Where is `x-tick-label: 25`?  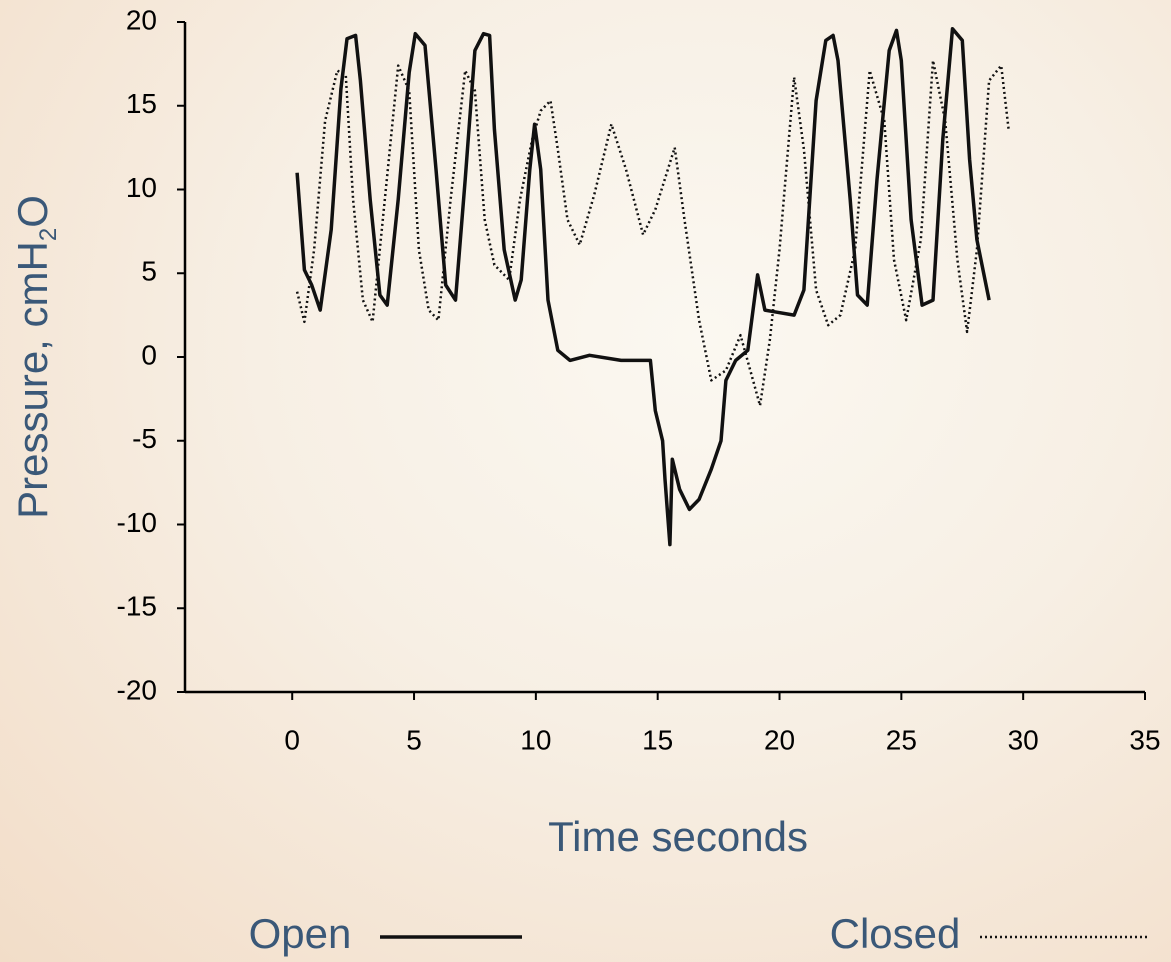 x-tick-label: 25 is located at coordinates (901, 739).